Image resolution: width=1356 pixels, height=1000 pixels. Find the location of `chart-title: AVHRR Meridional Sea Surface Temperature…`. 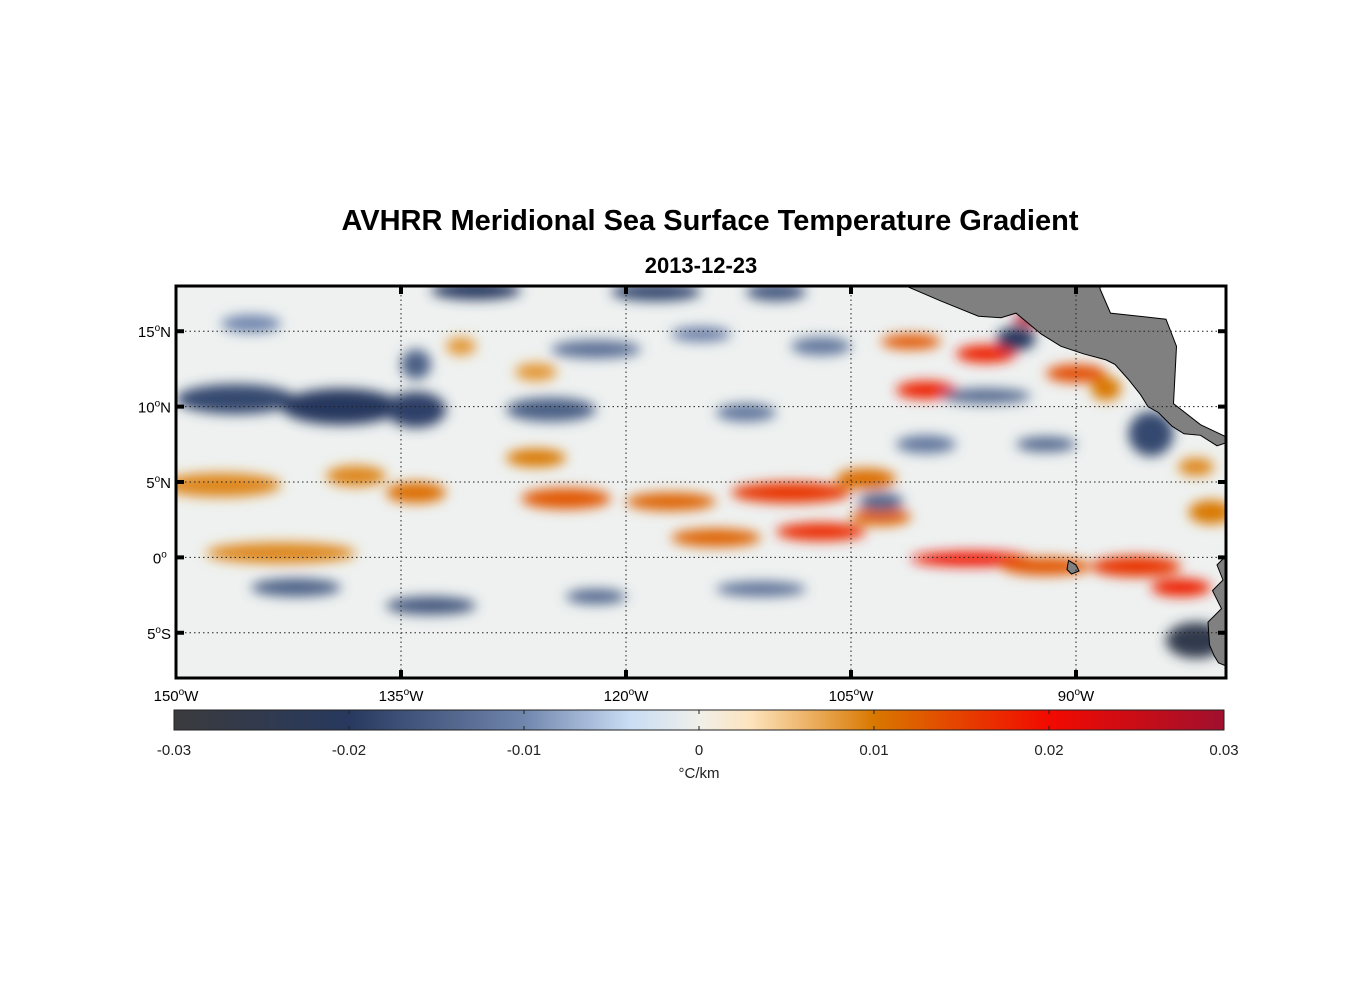

chart-title: AVHRR Meridional Sea Surface Temperature… is located at coordinates (710, 221).